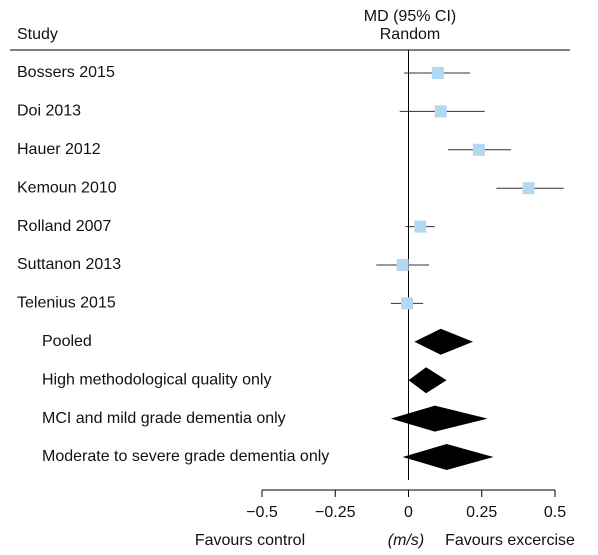  Describe the element at coordinates (156, 379) in the screenshot. I see `pooled-label: High methodological quality only` at that location.